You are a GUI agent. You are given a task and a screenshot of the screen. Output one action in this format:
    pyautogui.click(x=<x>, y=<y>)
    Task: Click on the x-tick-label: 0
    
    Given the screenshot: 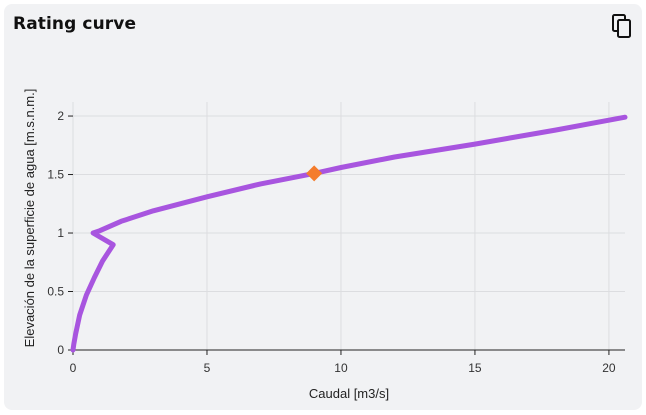 What is the action you would take?
    pyautogui.click(x=73, y=368)
    